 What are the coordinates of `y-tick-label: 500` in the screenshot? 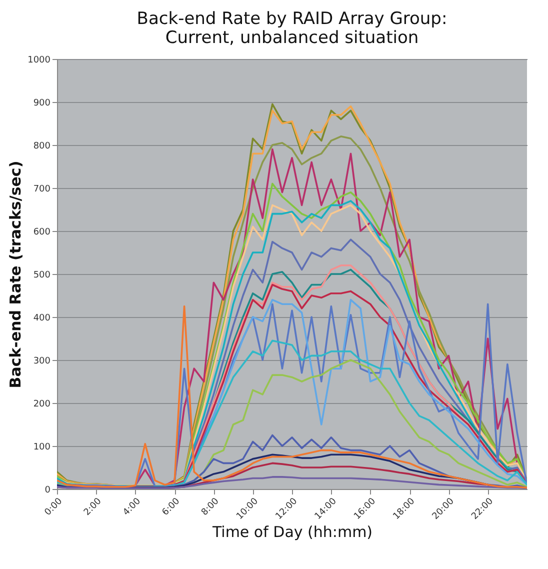 It's located at (42, 275).